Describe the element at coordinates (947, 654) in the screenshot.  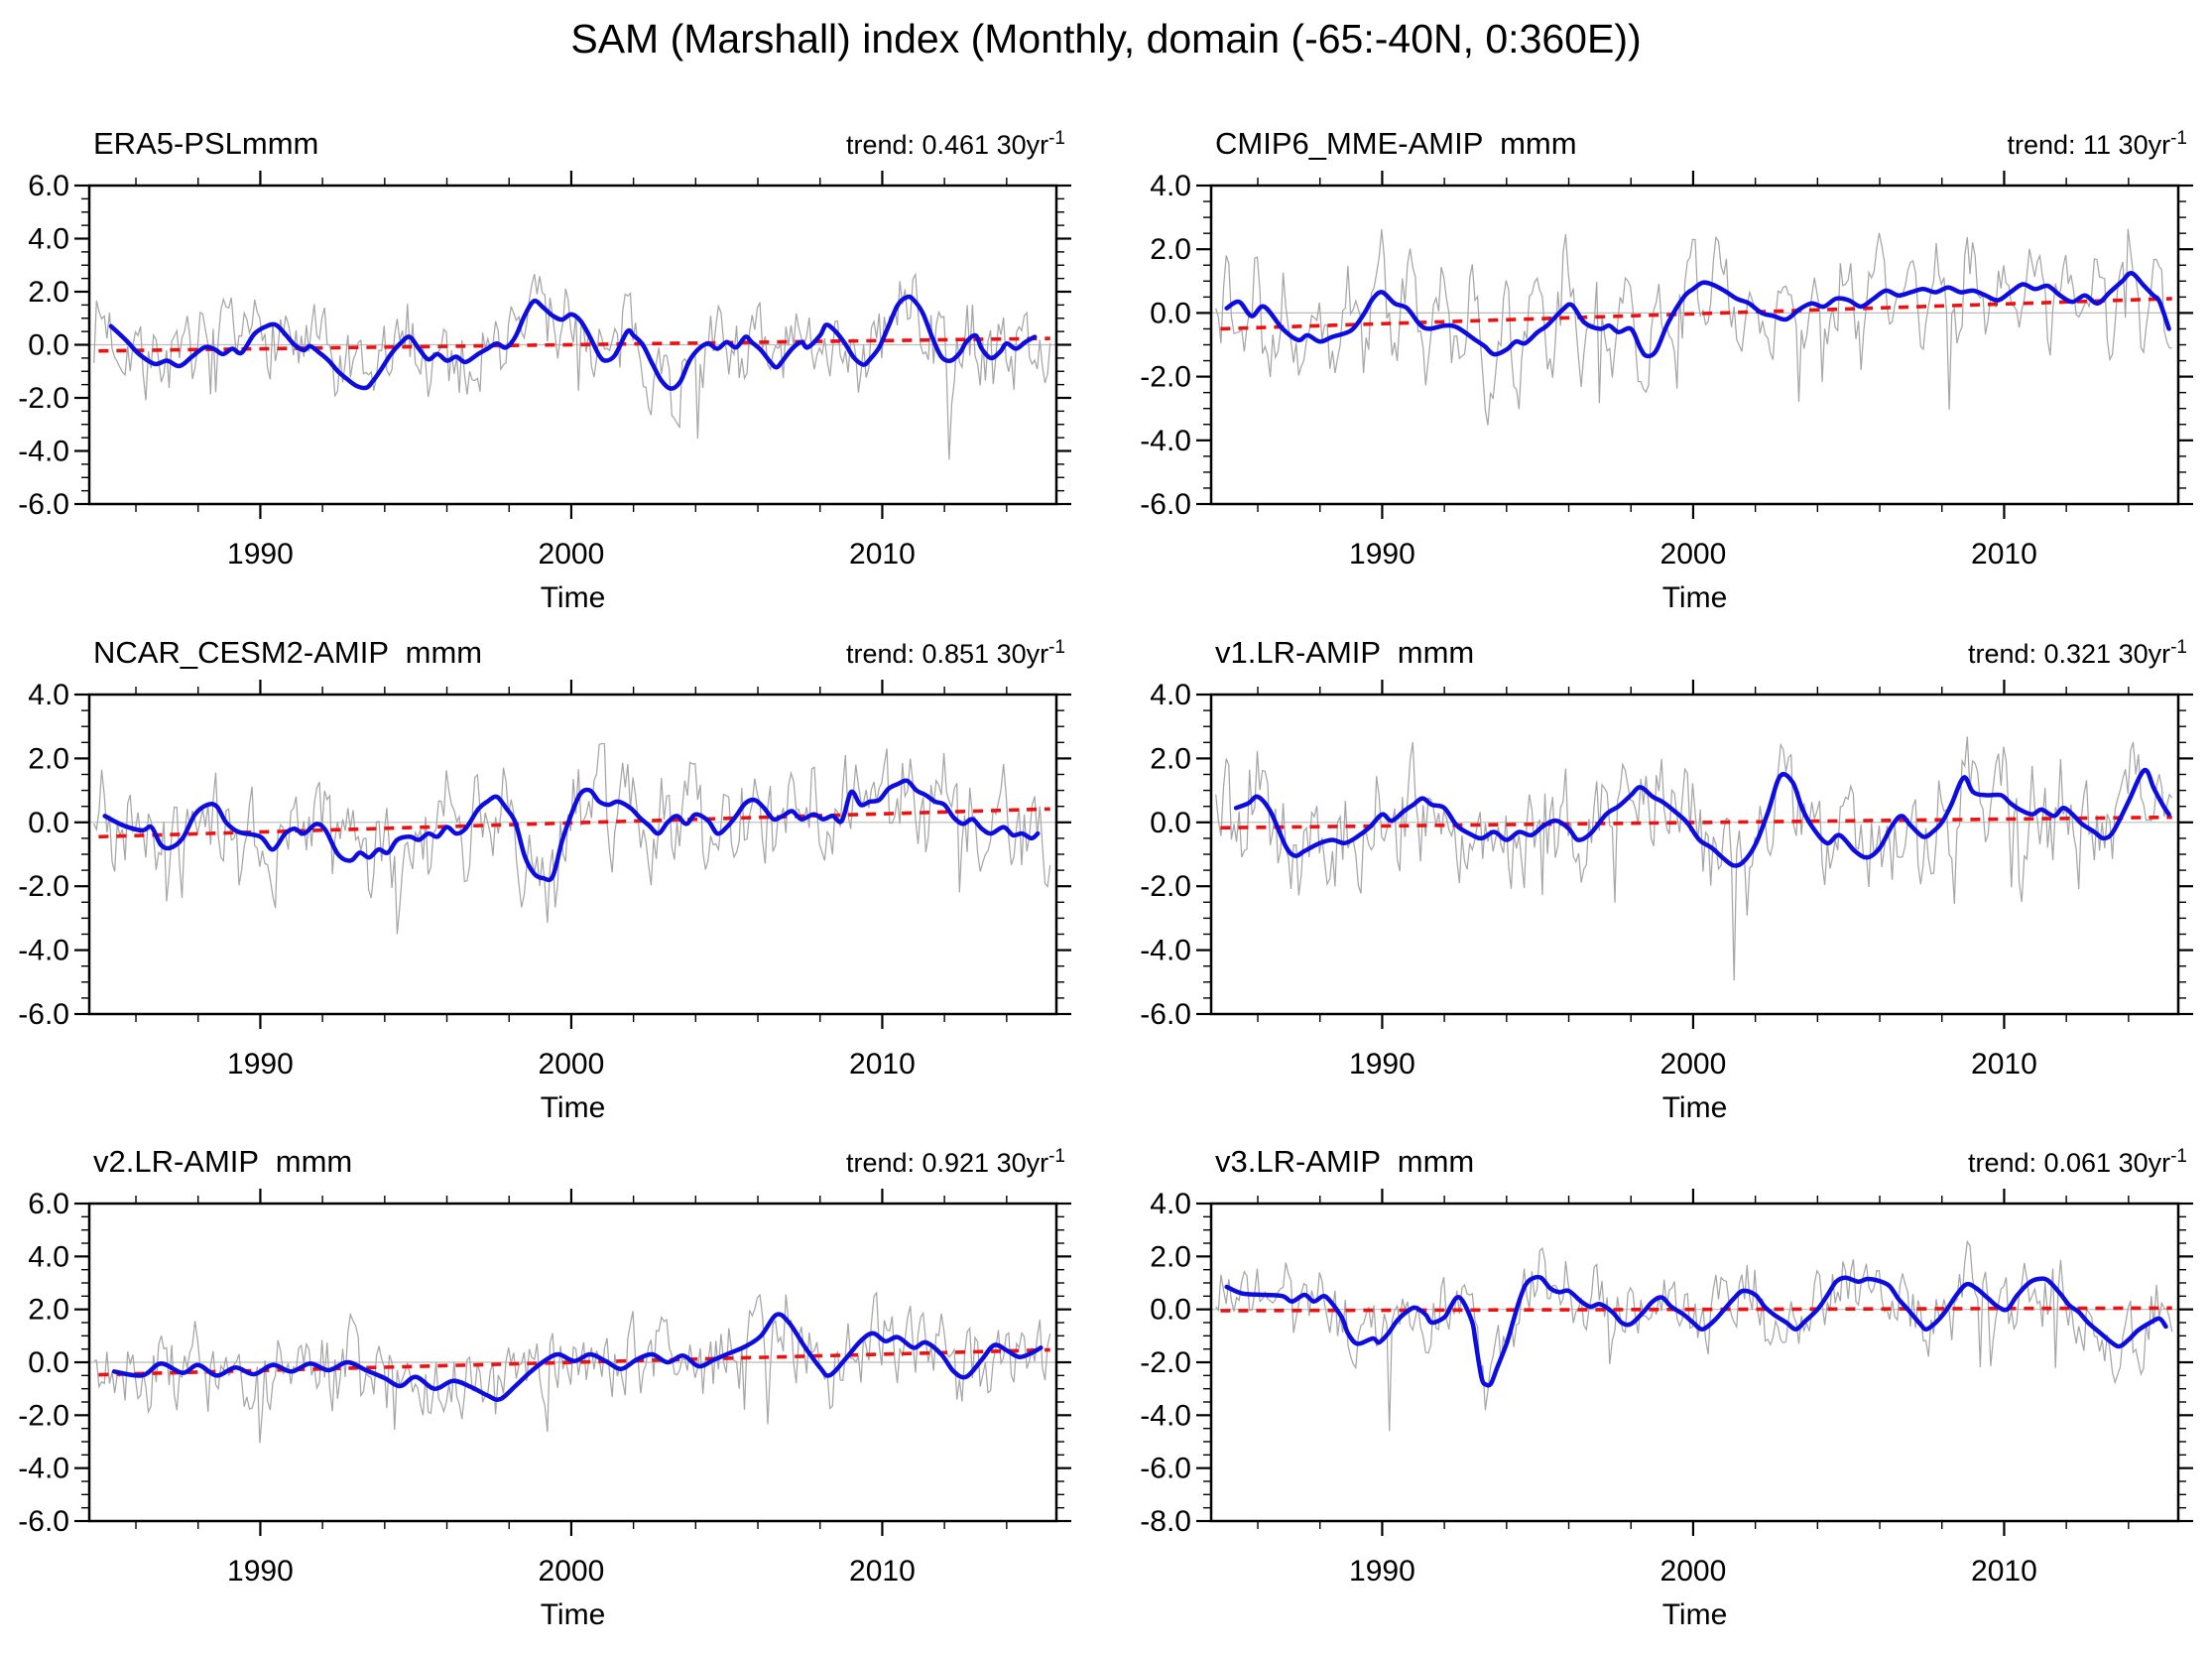
I see `trend-text: trend: 0.851 30yr` at that location.